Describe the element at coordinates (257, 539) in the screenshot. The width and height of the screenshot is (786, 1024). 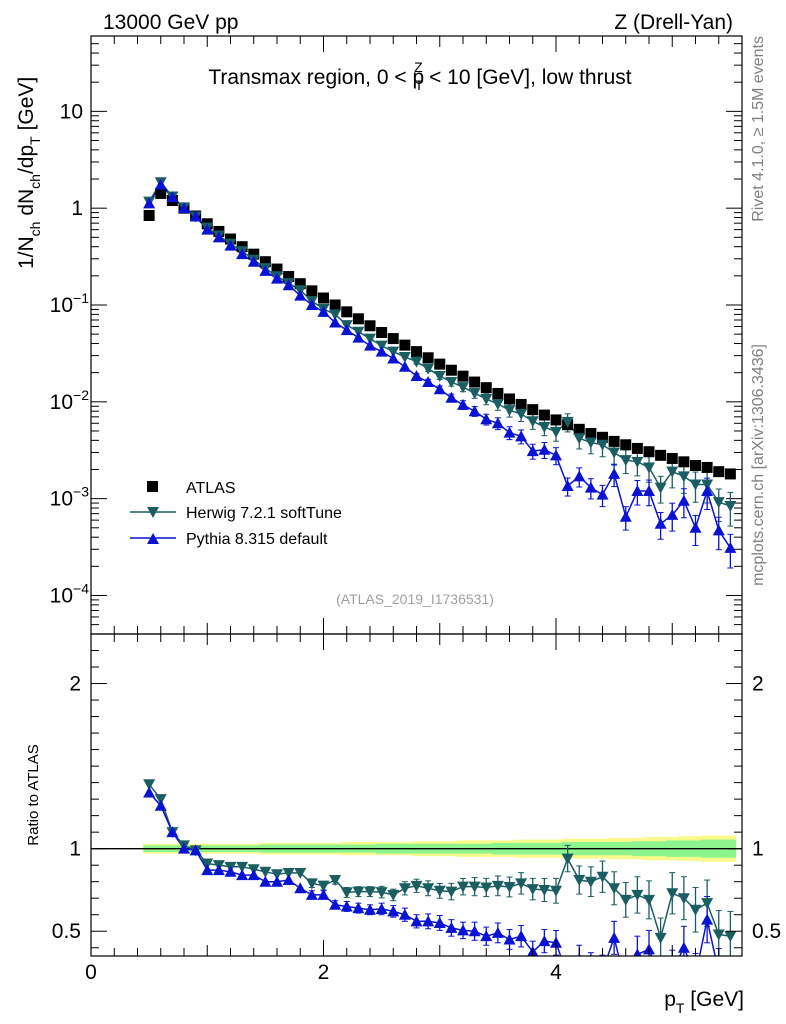
I see `legend-label-pythia: Pythia 8.315 default` at that location.